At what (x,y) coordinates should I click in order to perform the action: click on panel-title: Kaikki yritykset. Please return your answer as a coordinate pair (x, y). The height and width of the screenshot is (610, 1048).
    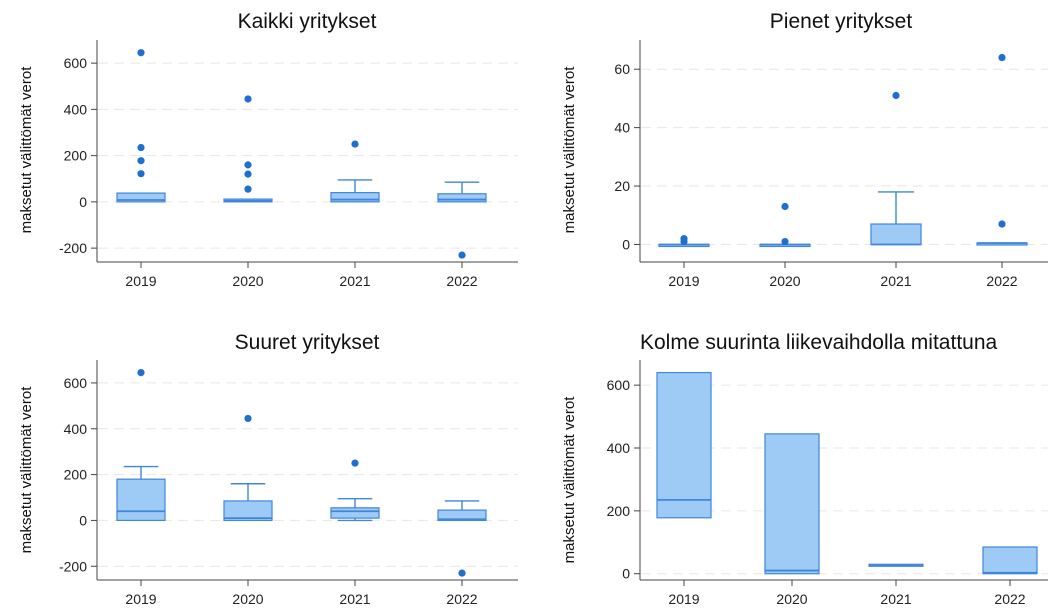
    Looking at the image, I should click on (307, 21).